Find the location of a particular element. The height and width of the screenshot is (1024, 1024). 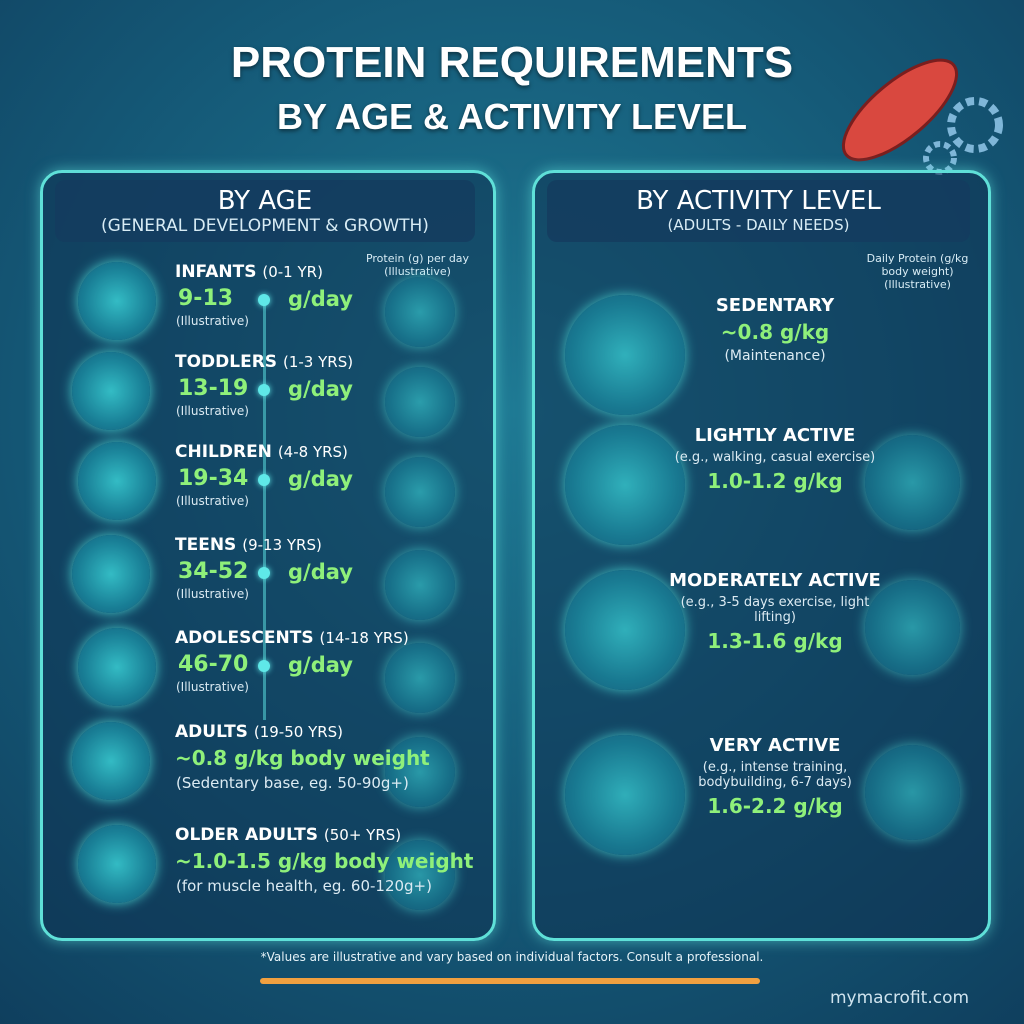

age-name-line: INFANTS (0-1 YR) is located at coordinates (249, 272).